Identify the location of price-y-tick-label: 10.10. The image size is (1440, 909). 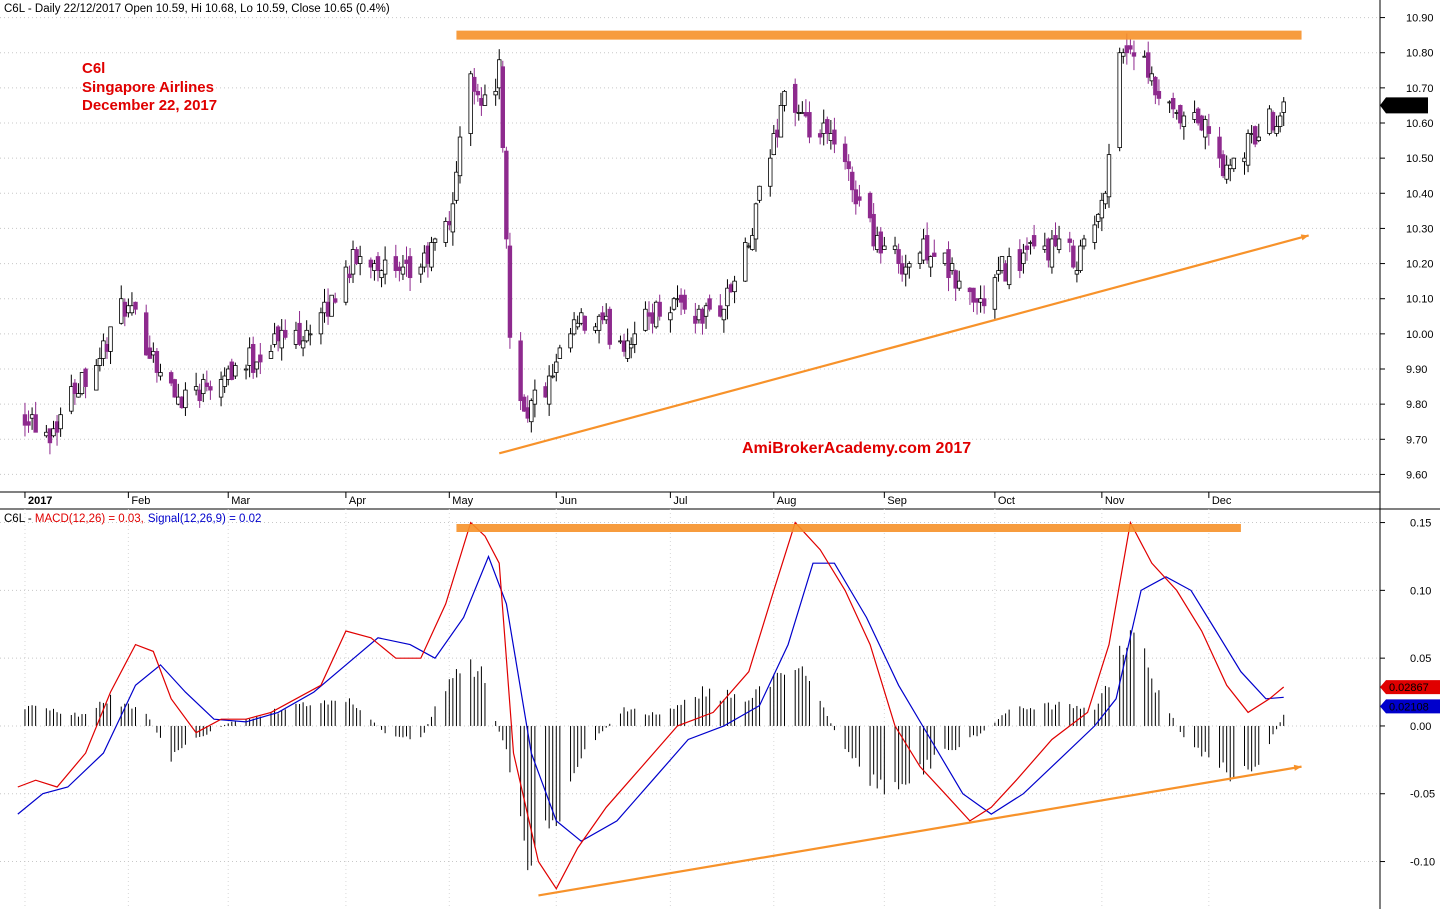
(1420, 300).